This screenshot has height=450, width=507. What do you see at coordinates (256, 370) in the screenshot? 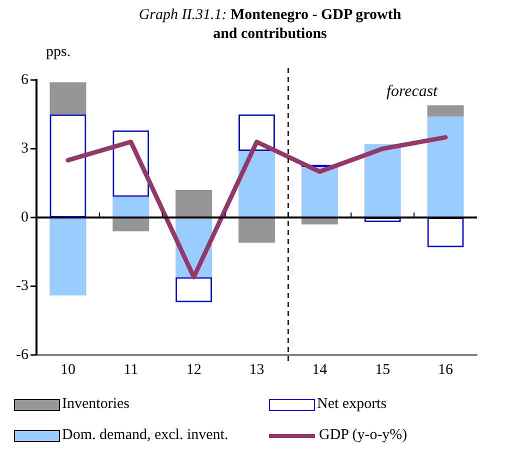
I see `x-tick-label: 13` at bounding box center [256, 370].